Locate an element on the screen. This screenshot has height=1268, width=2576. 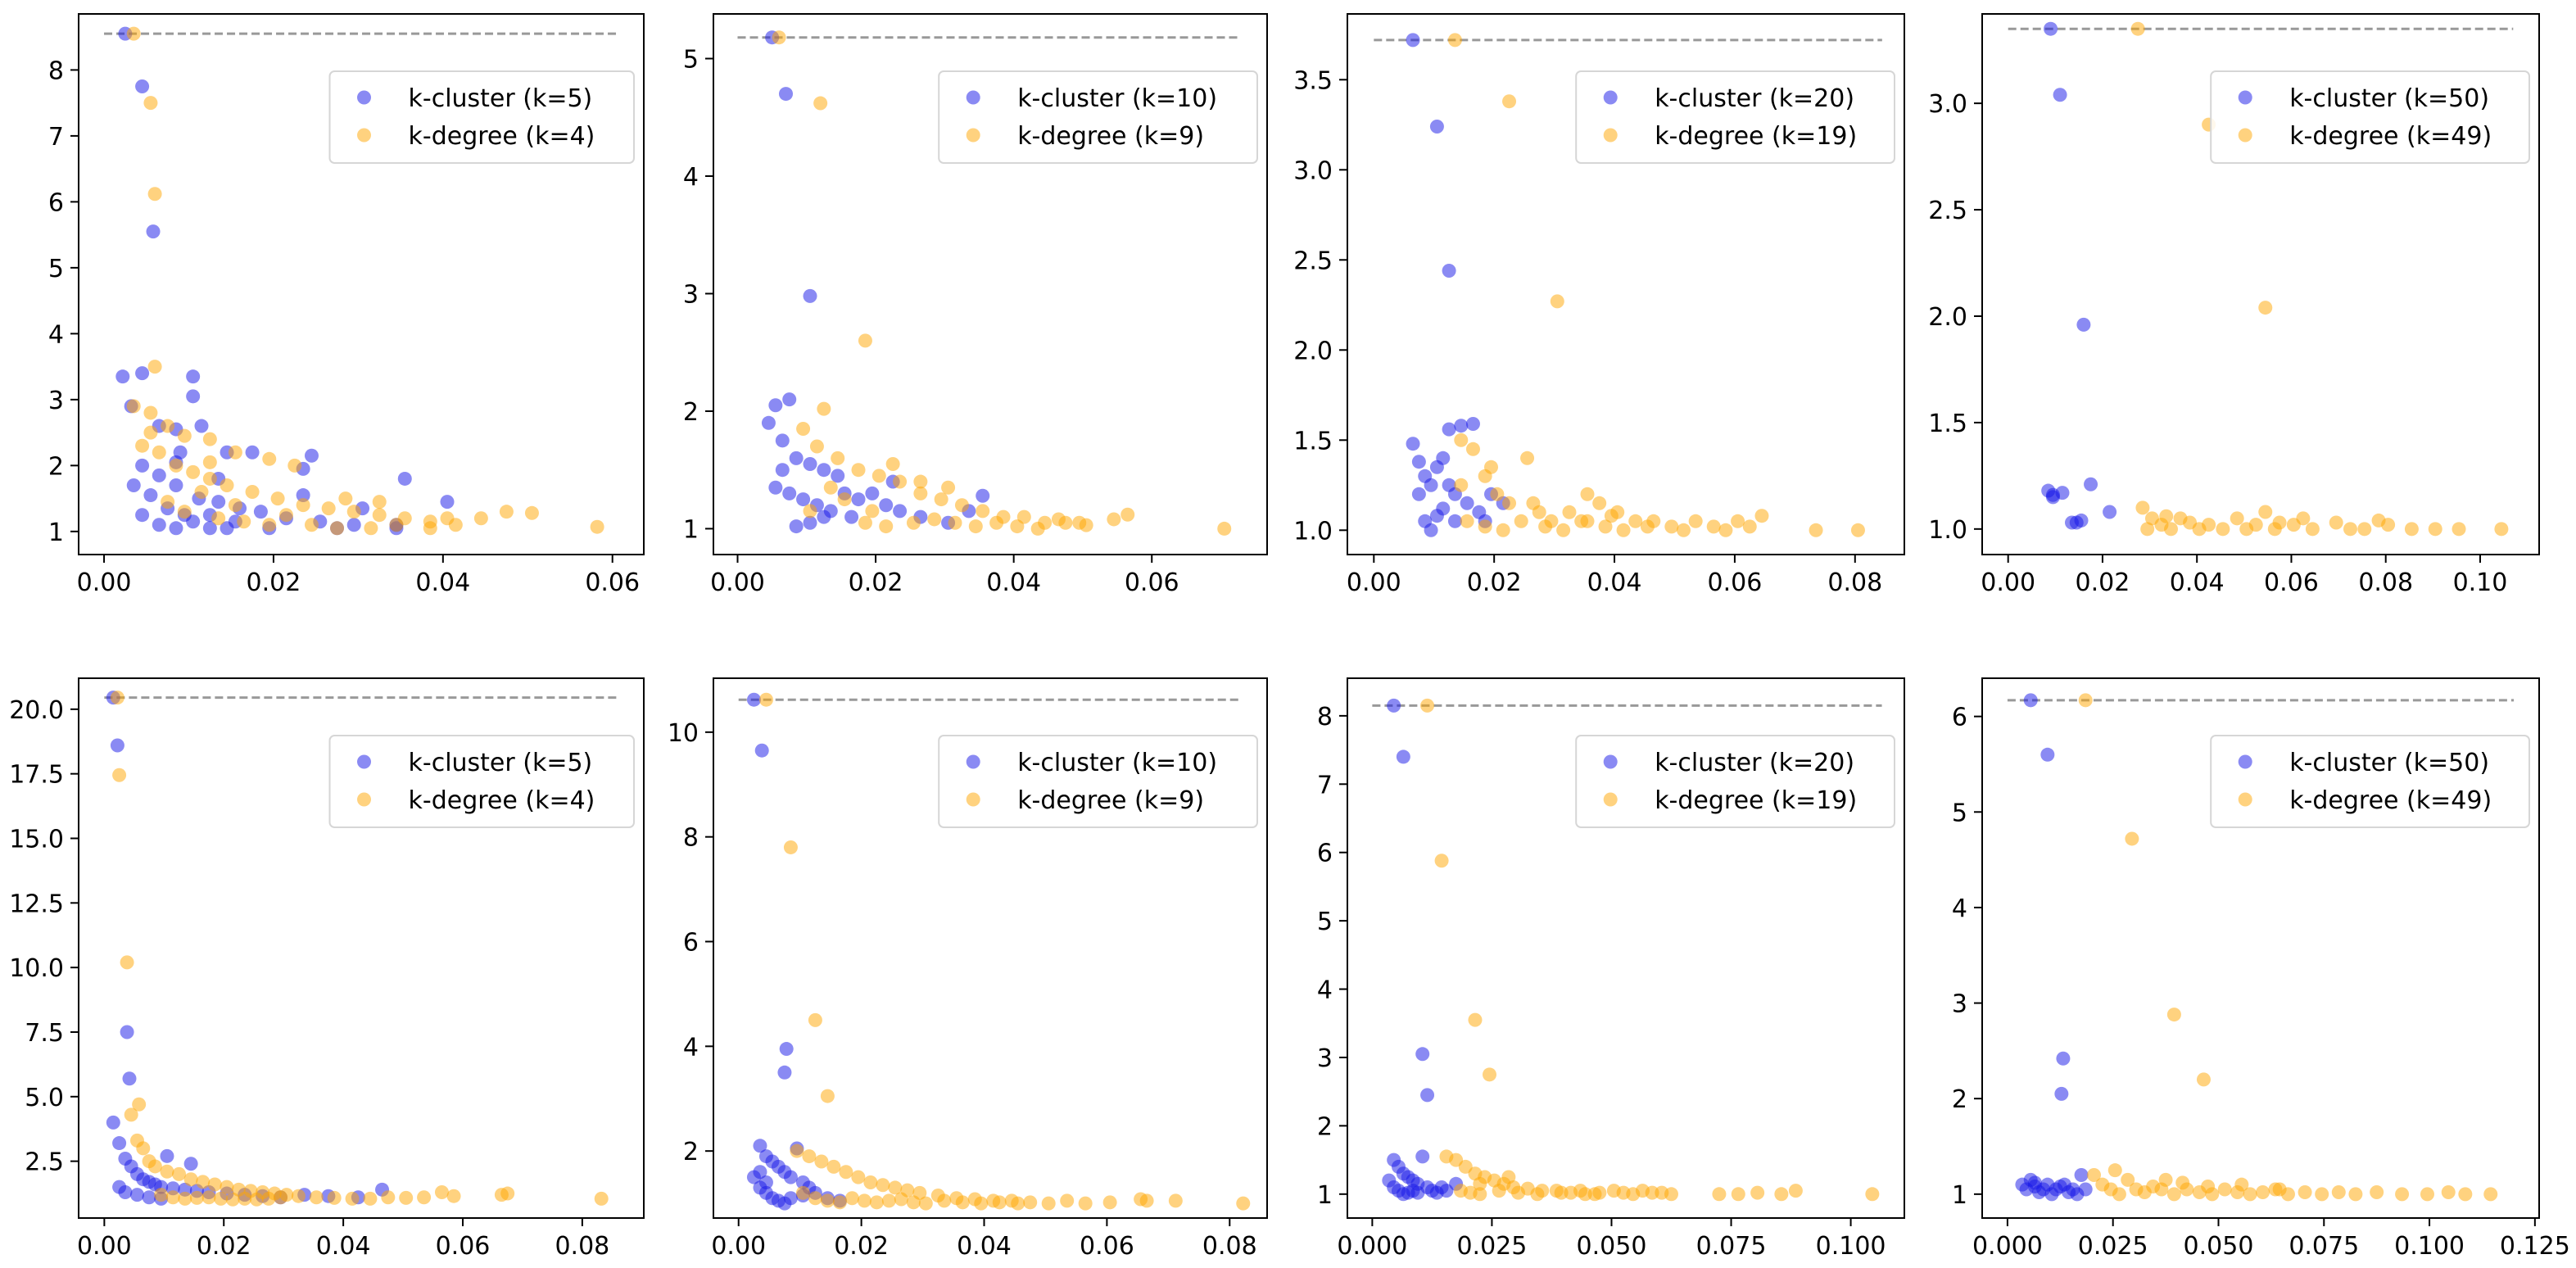
y-tick-label: 3 is located at coordinates (691, 294).